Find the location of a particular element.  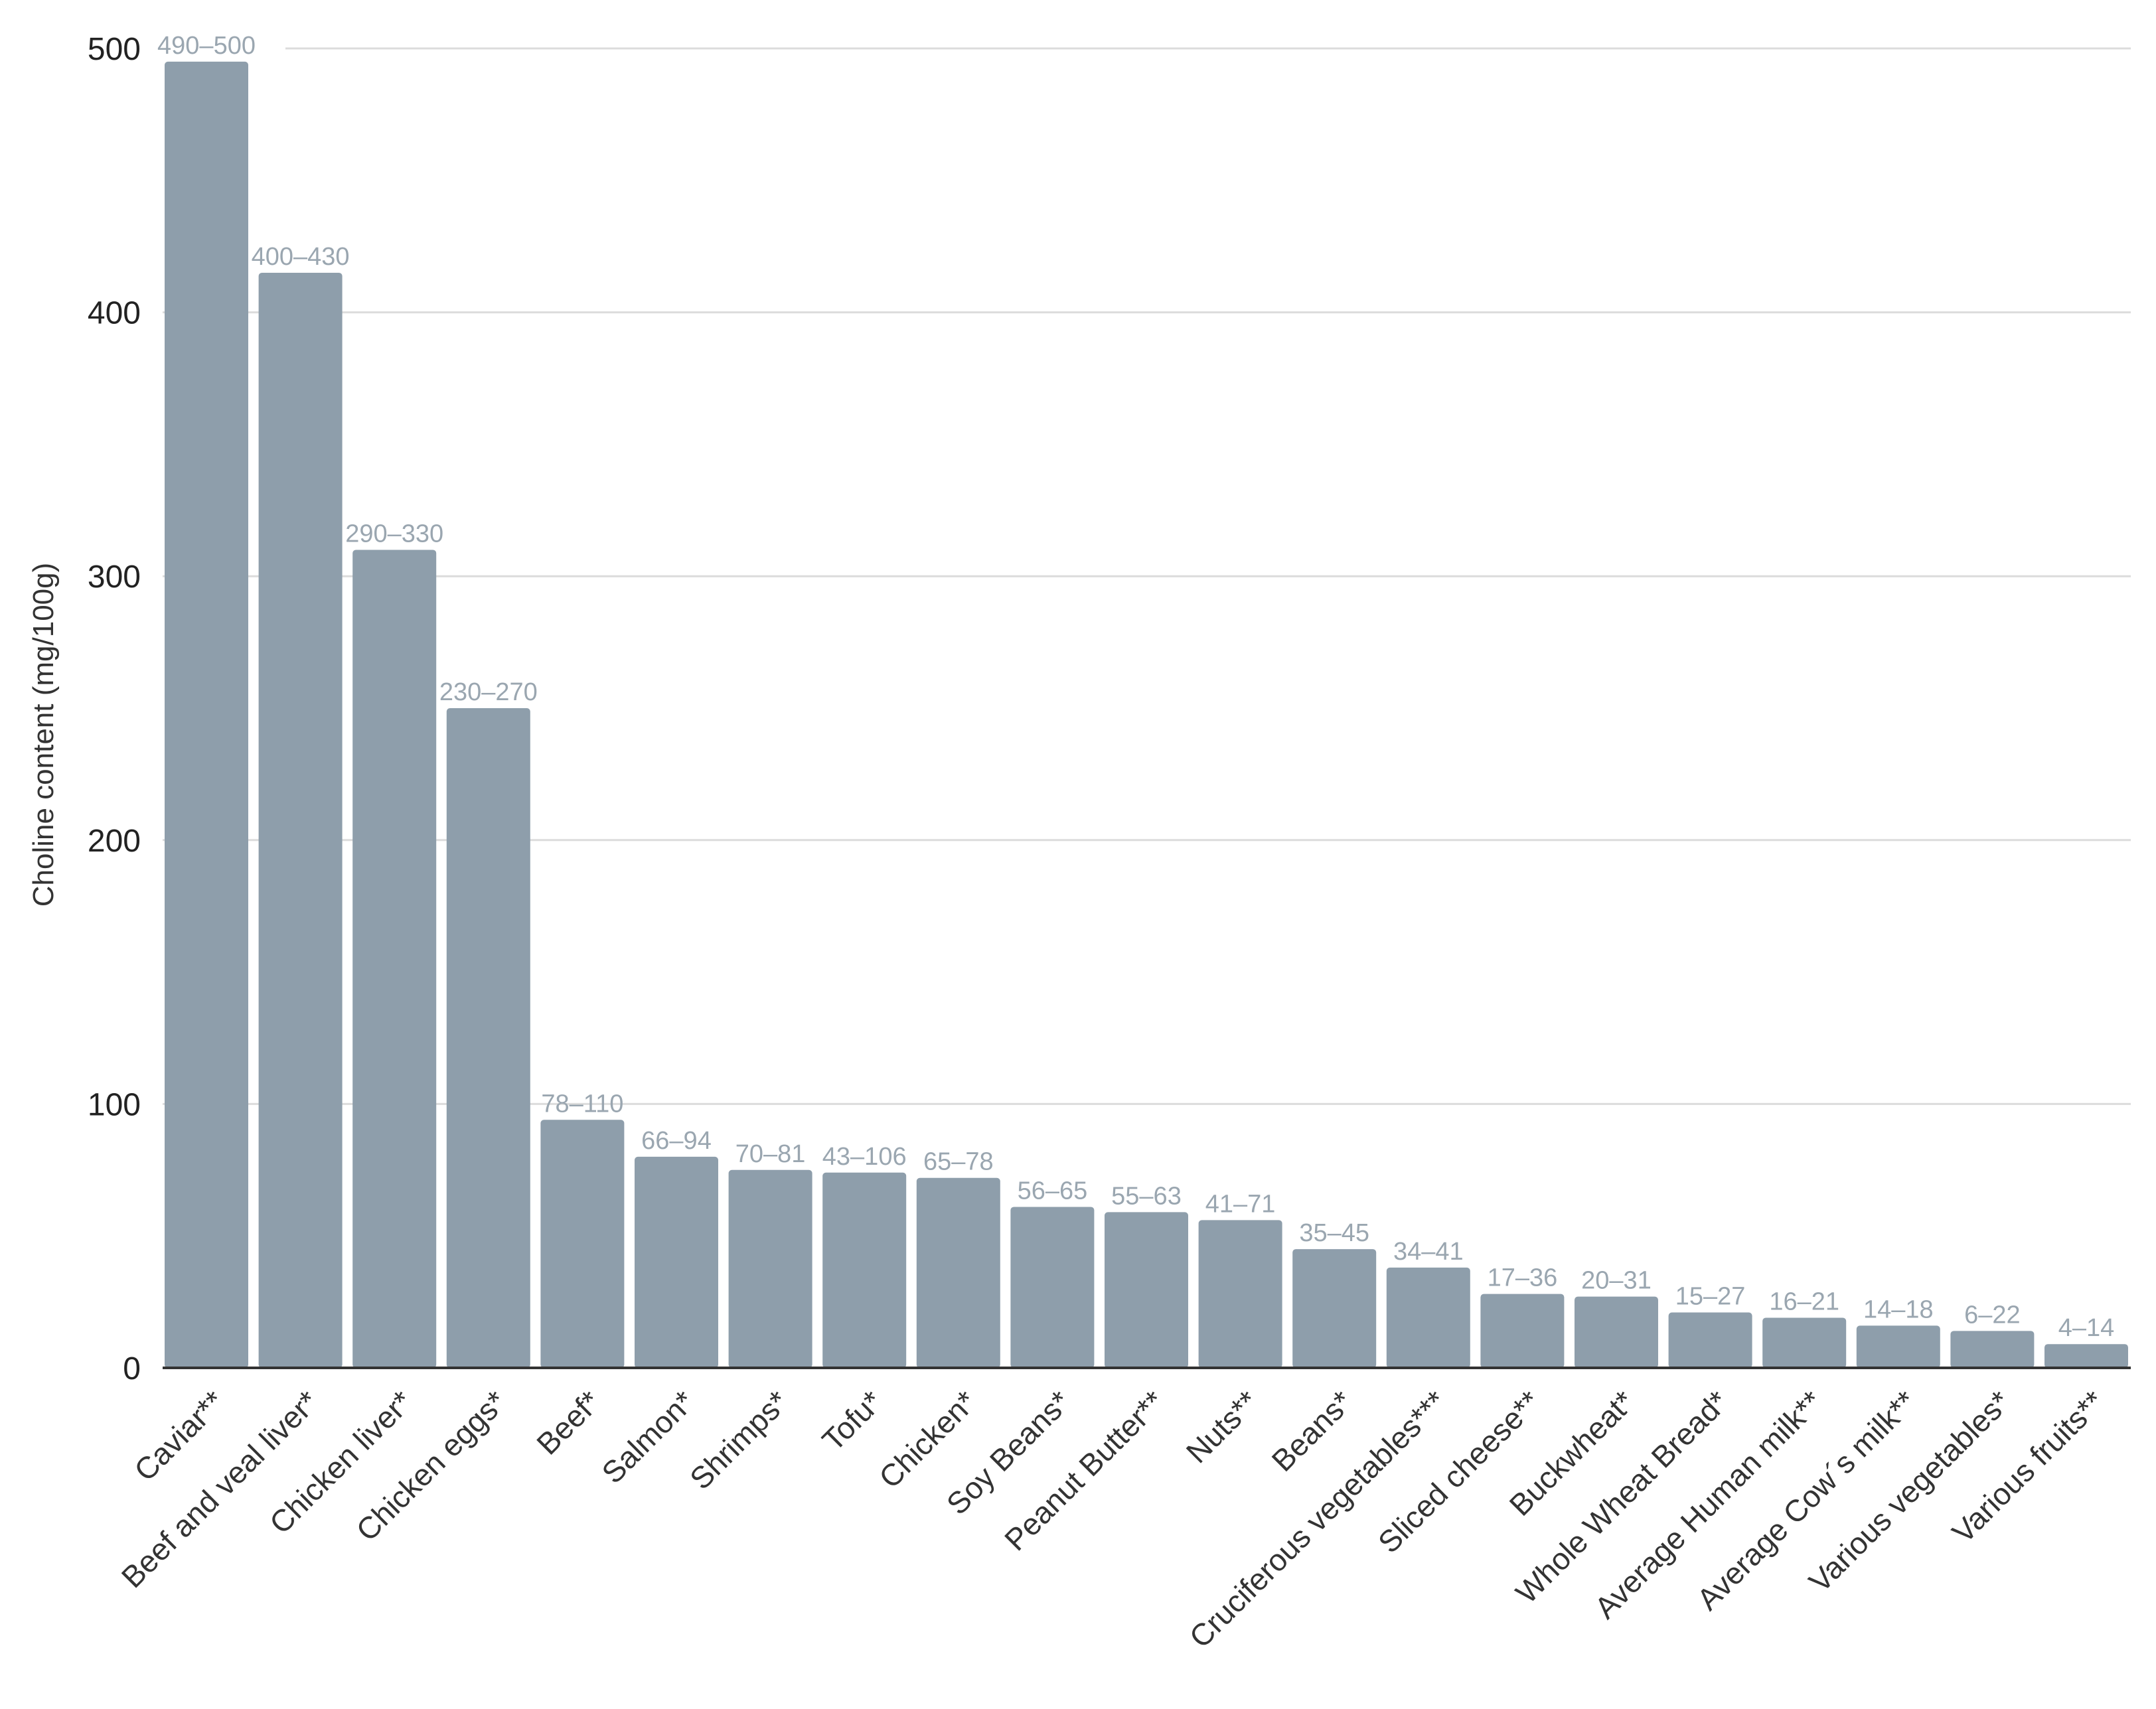

data-label: 4–14 is located at coordinates (2087, 1328).